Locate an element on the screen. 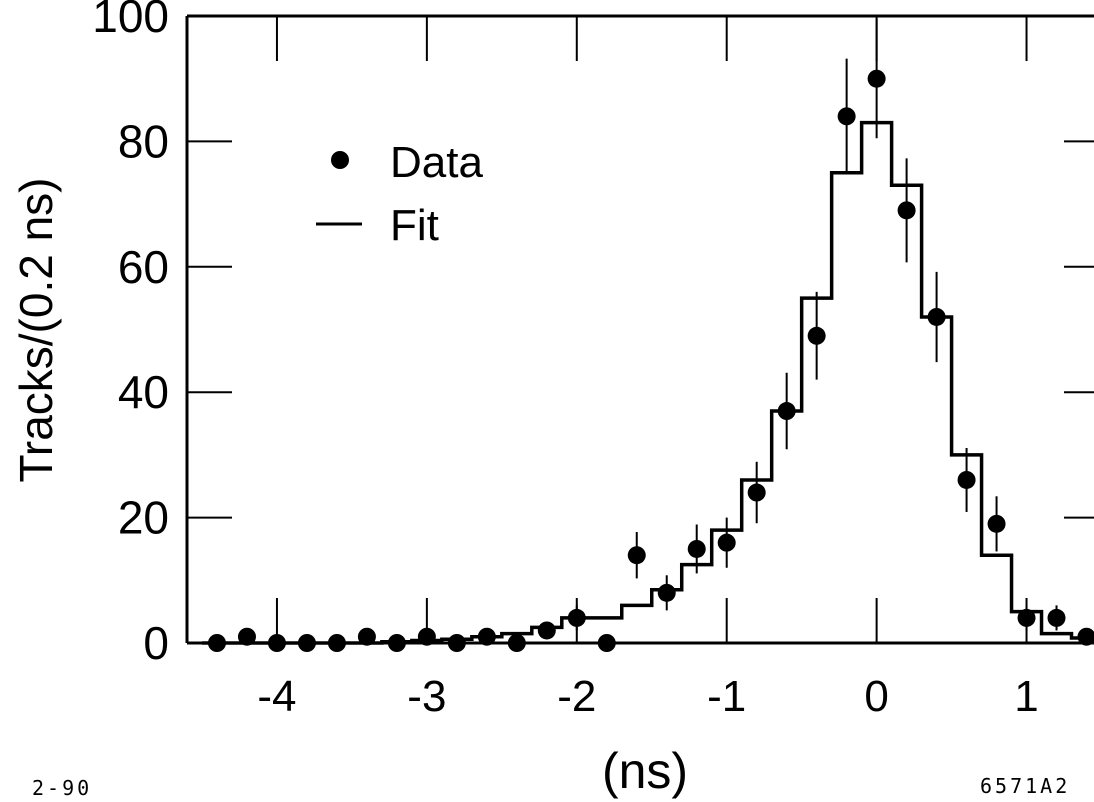 The width and height of the screenshot is (1094, 802). x-tick-label: 0 is located at coordinates (876, 696).